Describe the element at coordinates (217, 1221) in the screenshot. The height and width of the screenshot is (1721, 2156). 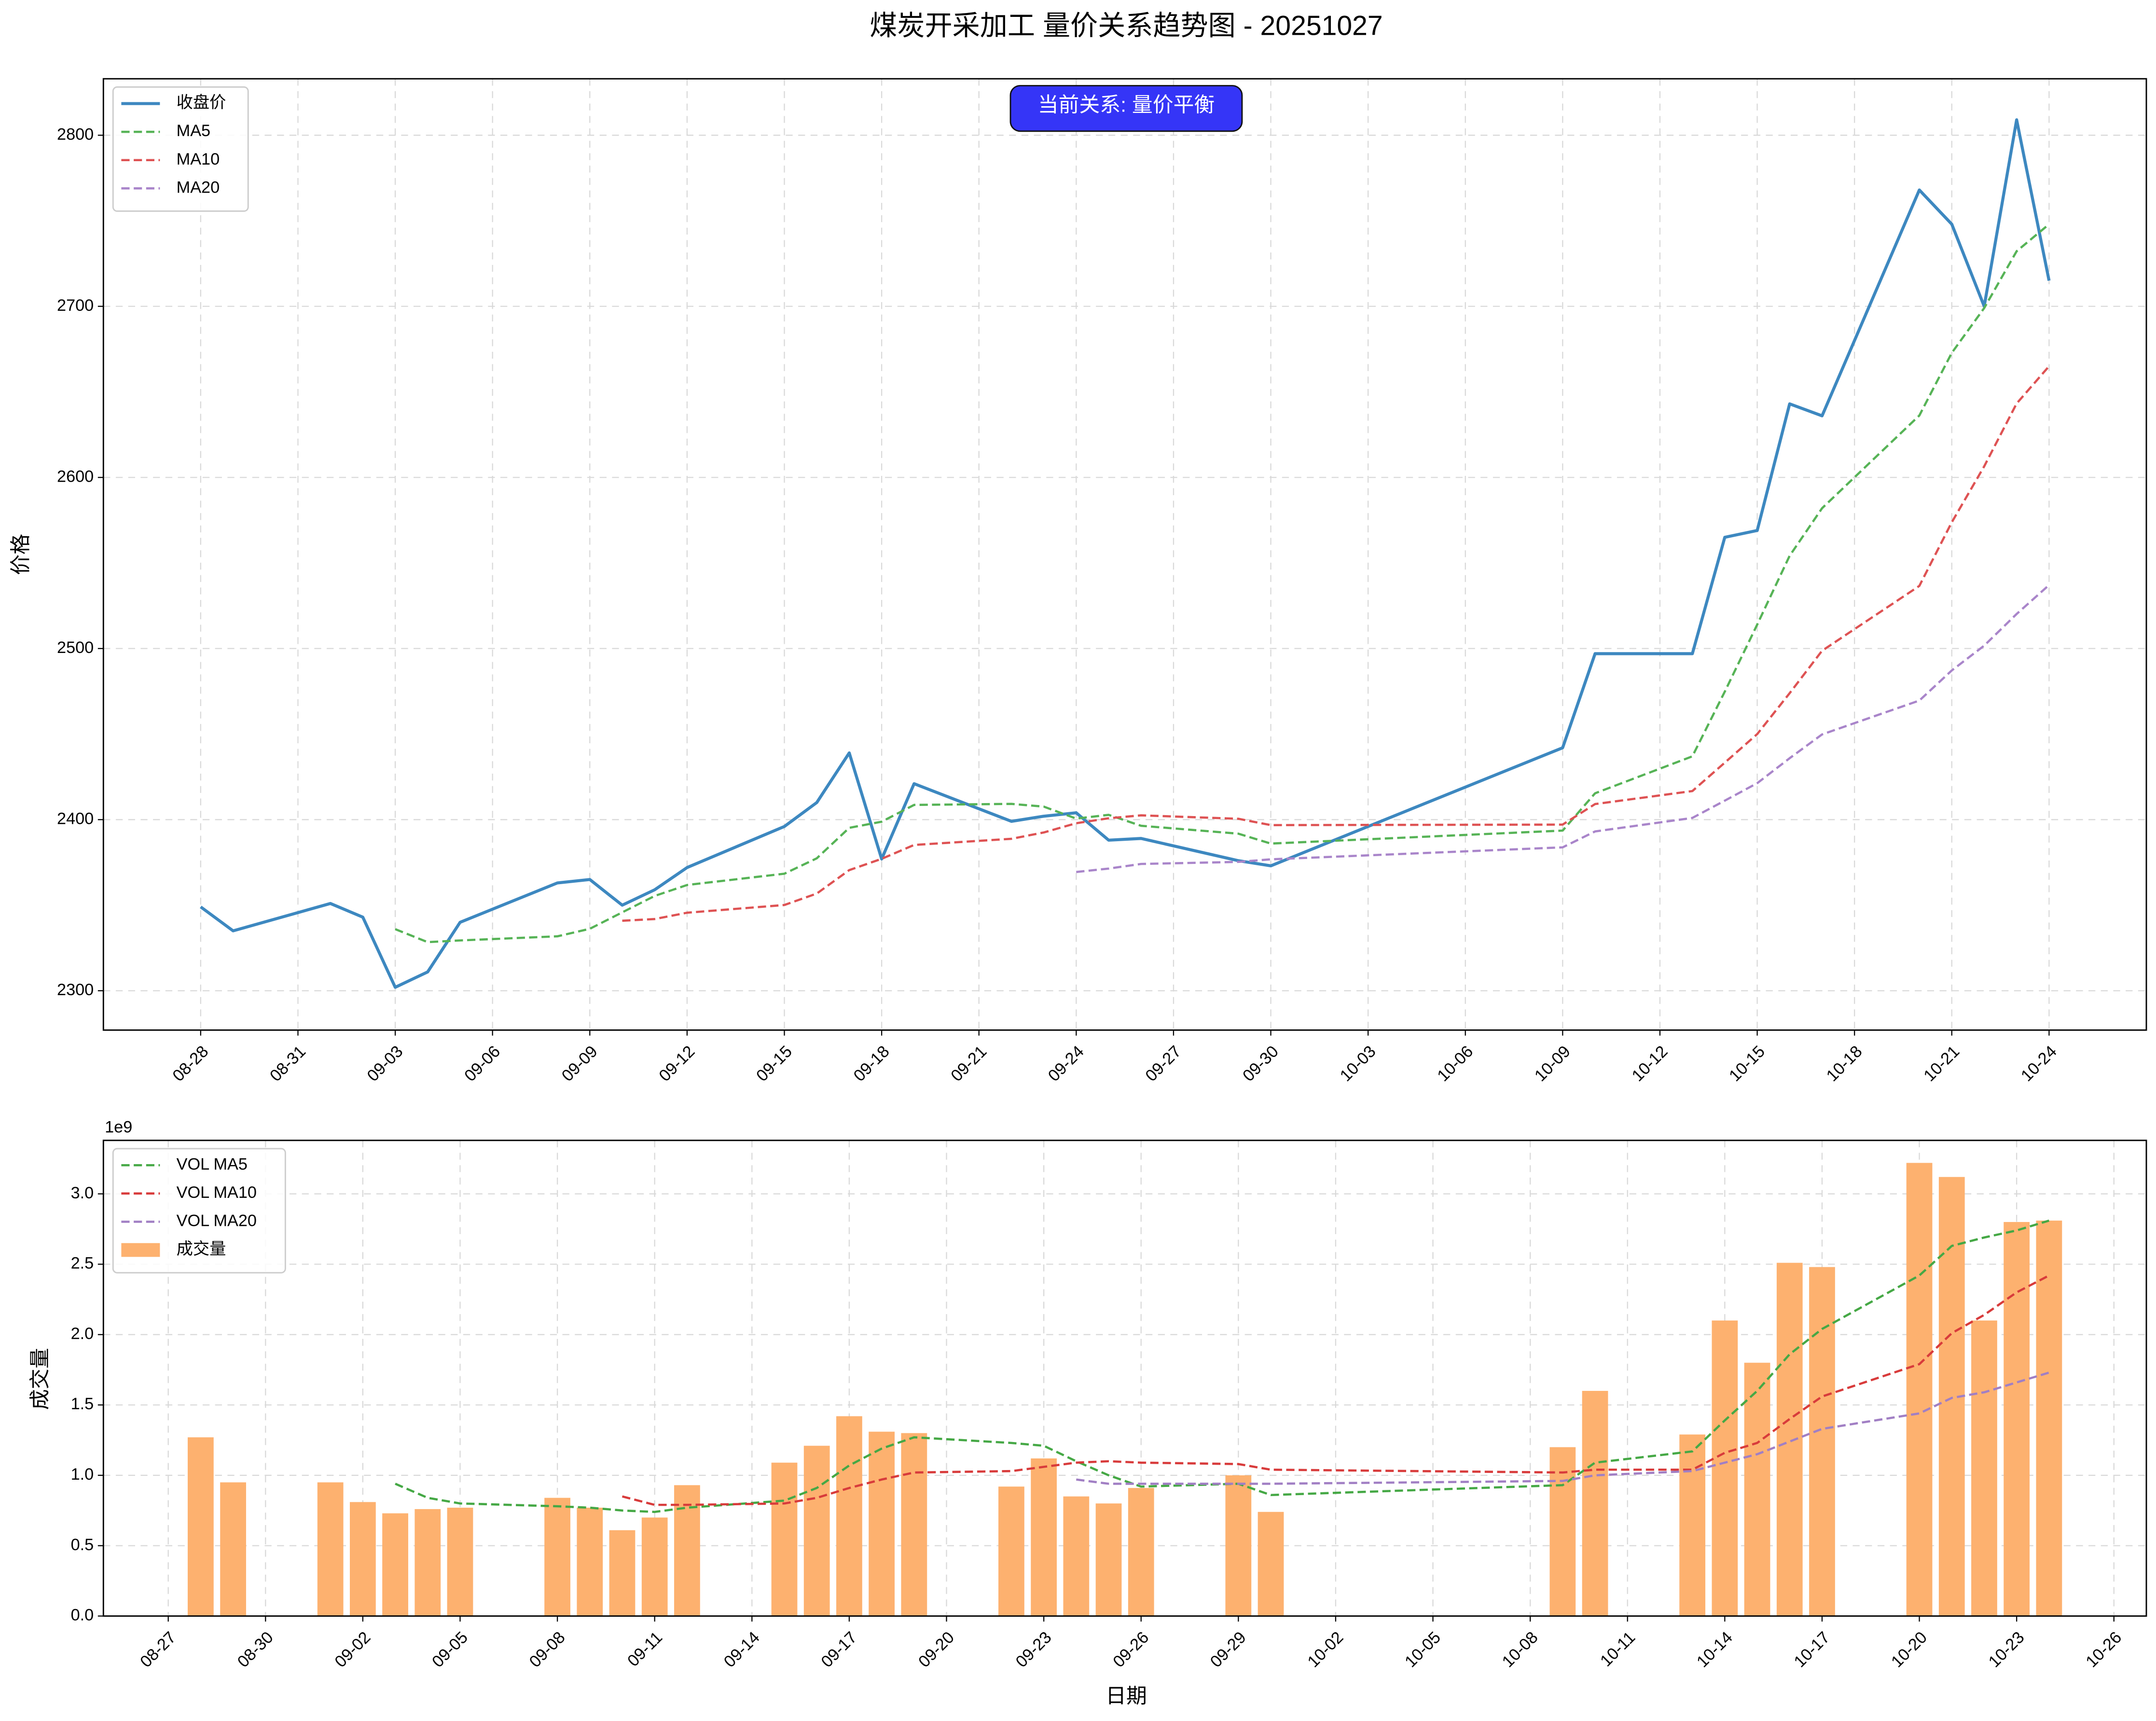
I see `legend-label: VOL MA20` at that location.